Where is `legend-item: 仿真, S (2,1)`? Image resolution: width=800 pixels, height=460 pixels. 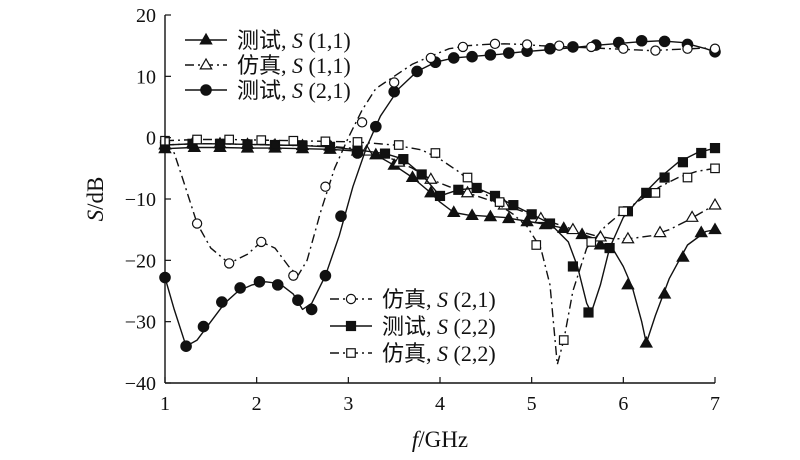
legend-item: 仿真, S (2,1) is located at coordinates (413, 299).